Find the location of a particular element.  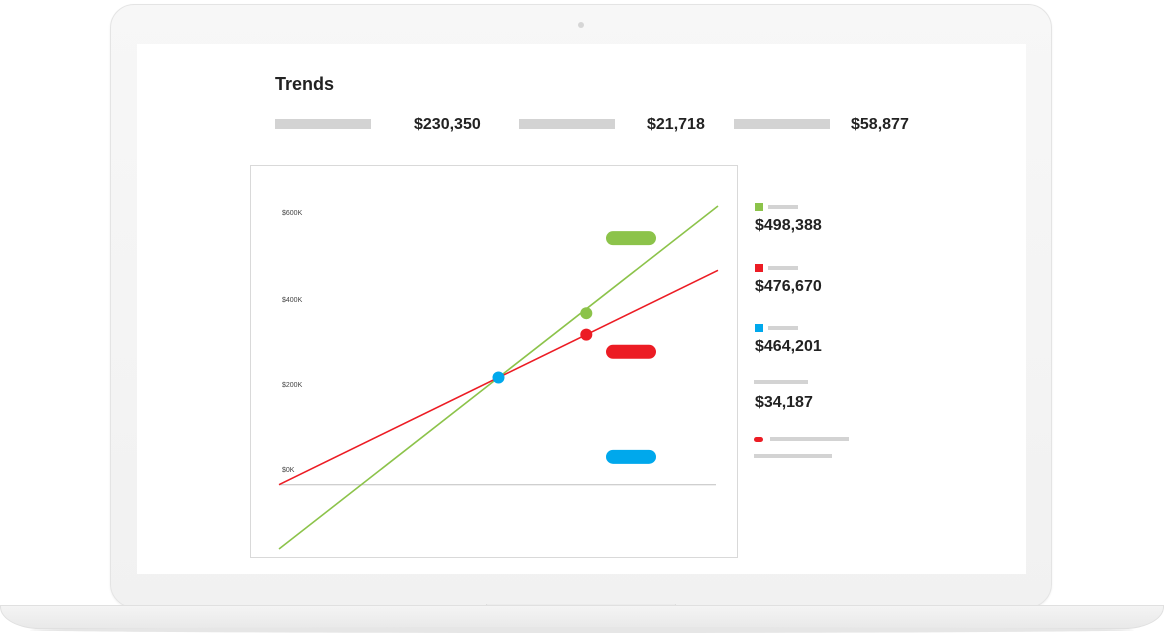

y-tick-400k: $400K is located at coordinates (292, 300).